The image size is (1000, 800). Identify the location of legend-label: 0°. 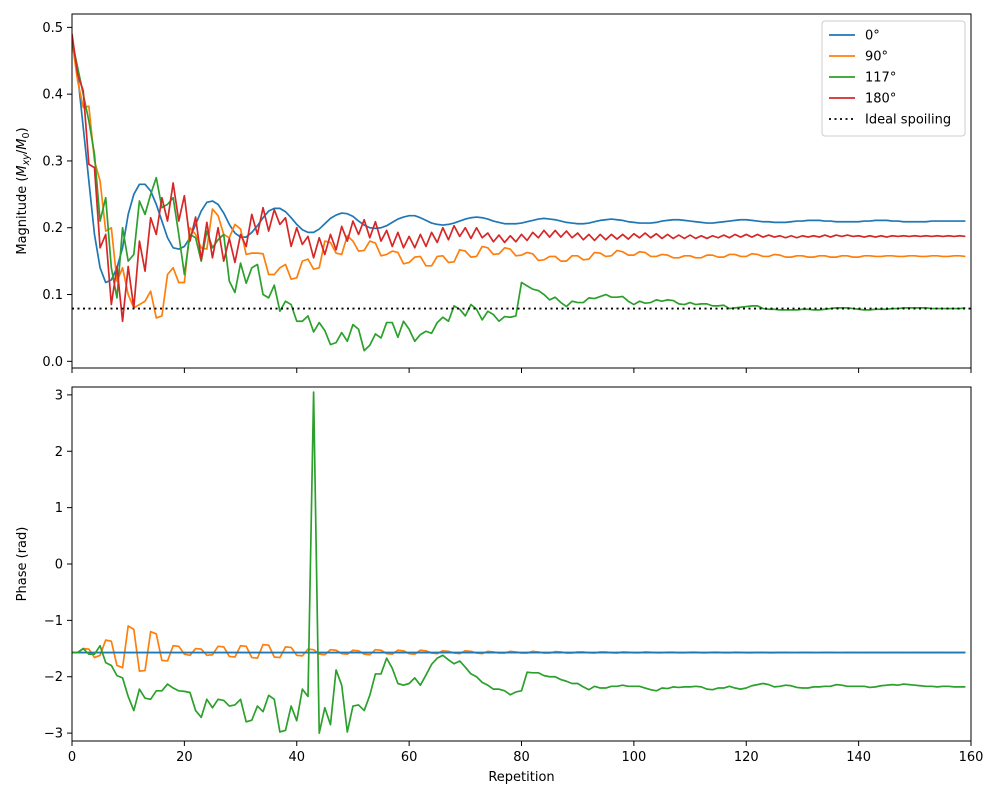
(872, 36).